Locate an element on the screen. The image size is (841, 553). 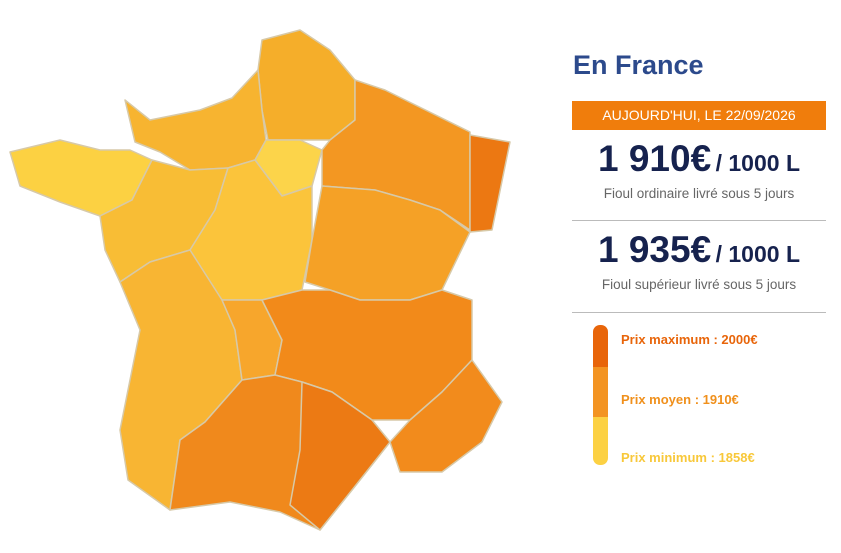
legend-label: Prix minimum : 1858€ is located at coordinates (688, 457).